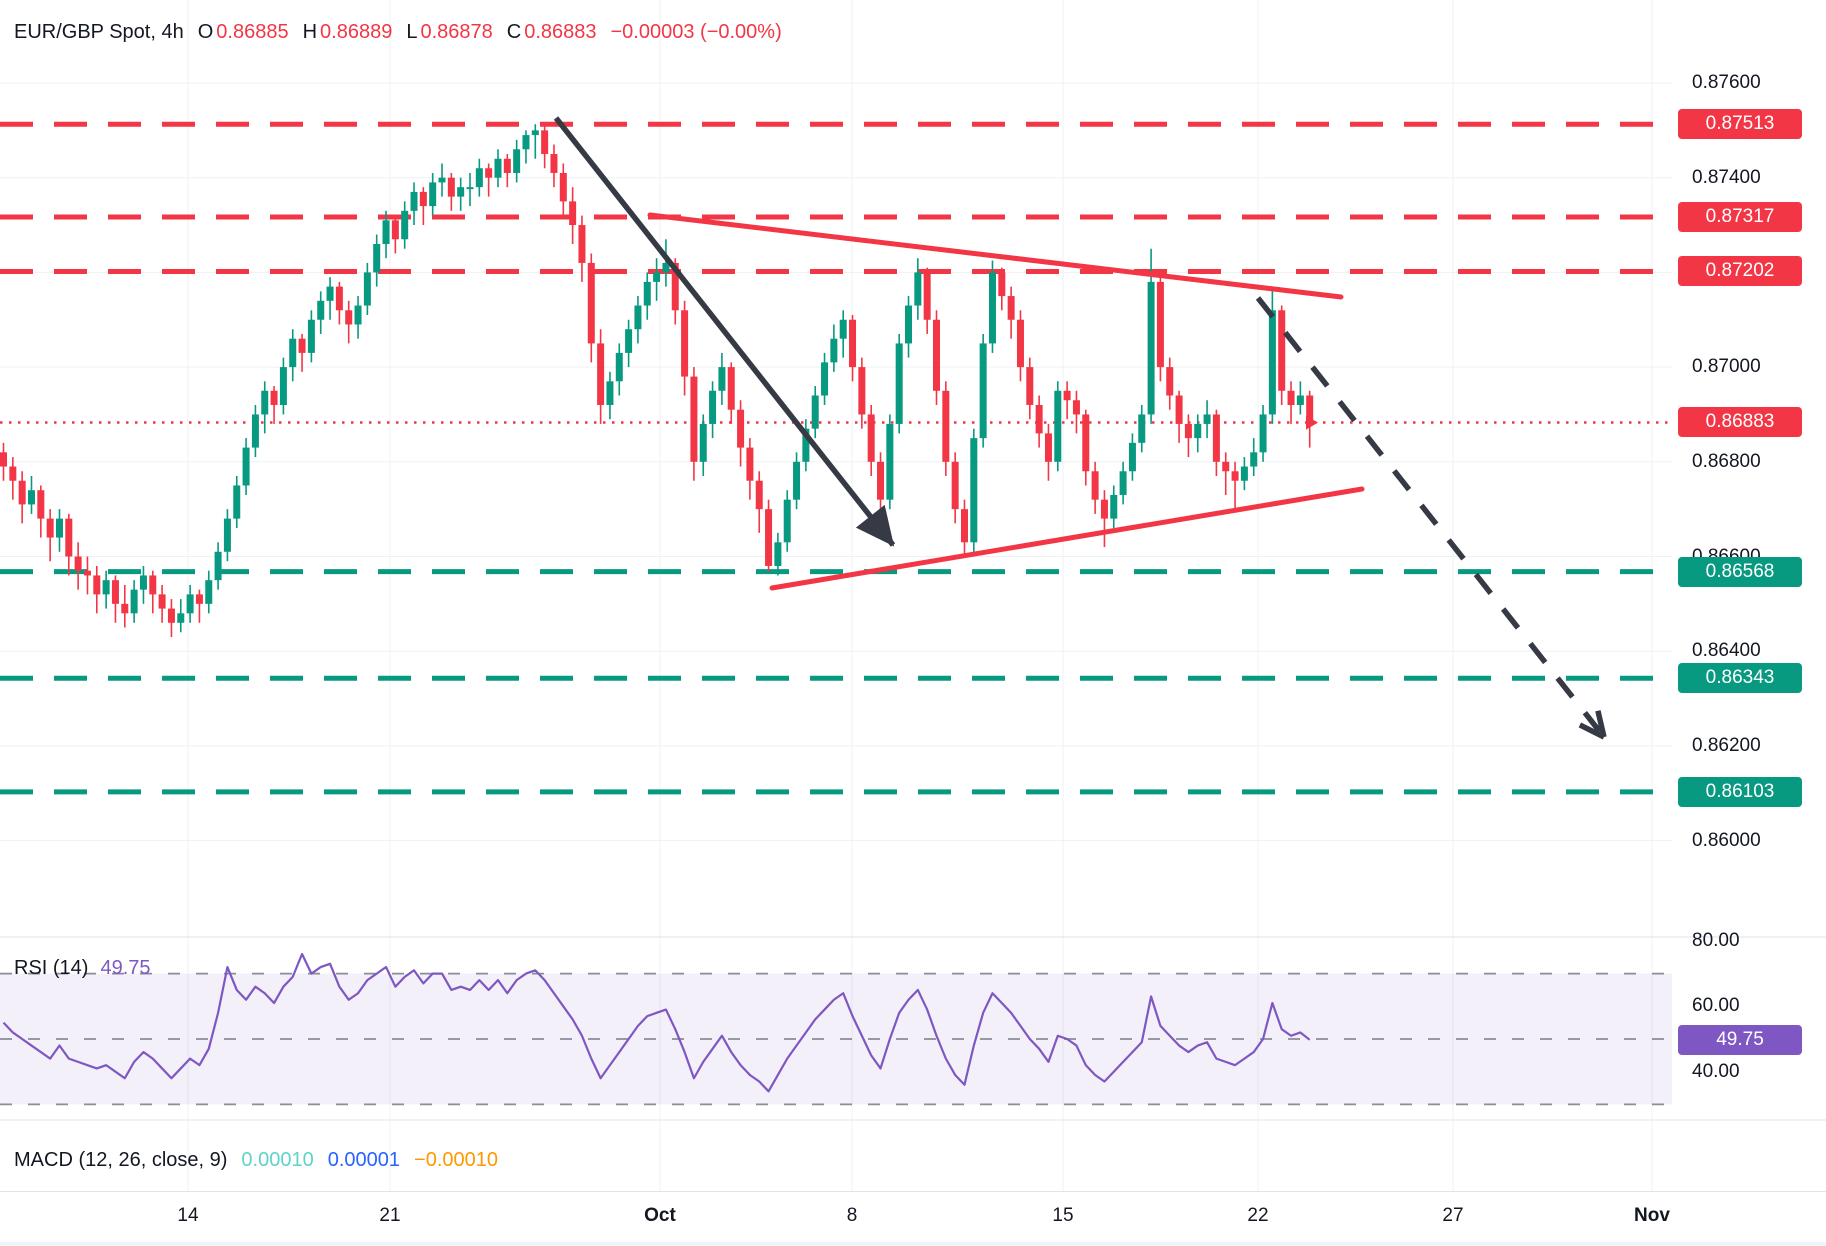 The width and height of the screenshot is (1826, 1246). What do you see at coordinates (188, 1215) in the screenshot?
I see `time-tick-label: 14` at bounding box center [188, 1215].